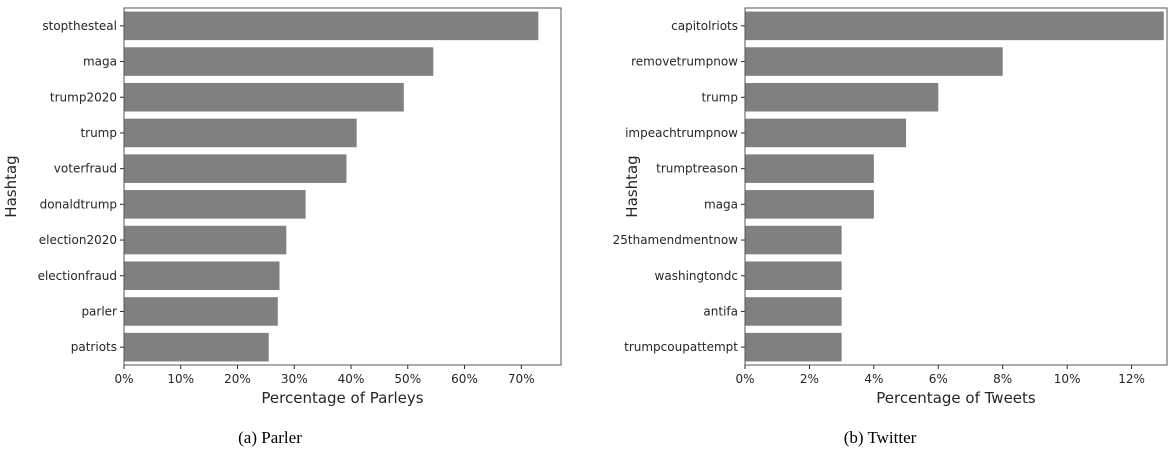 The image size is (1175, 452). Describe the element at coordinates (521, 379) in the screenshot. I see `chart-1-x-tick-label: 70%` at that location.